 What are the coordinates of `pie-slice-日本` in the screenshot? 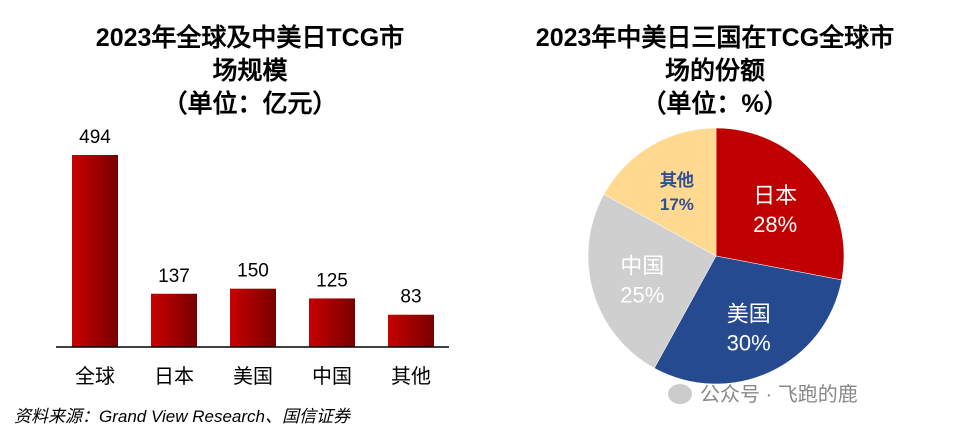 It's located at (780, 204).